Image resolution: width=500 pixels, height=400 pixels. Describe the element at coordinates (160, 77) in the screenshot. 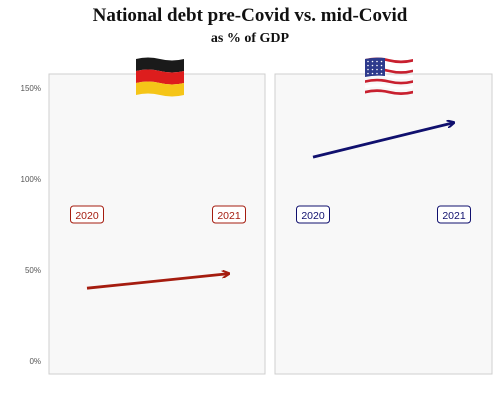

I see `germany-flag` at that location.